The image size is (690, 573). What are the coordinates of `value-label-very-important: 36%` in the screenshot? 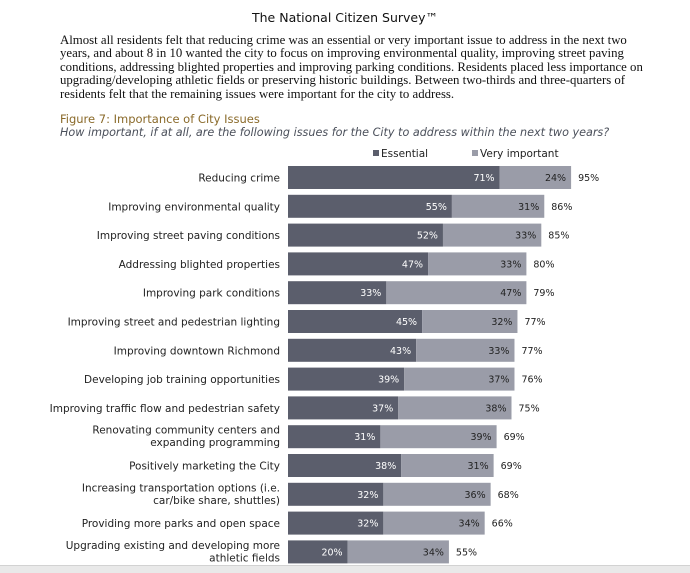 It's located at (475, 495).